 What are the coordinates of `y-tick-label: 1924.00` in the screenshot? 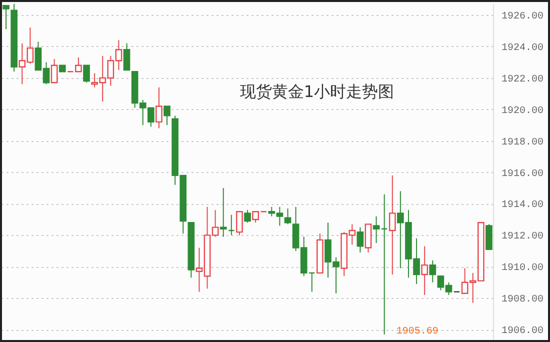 It's located at (523, 48).